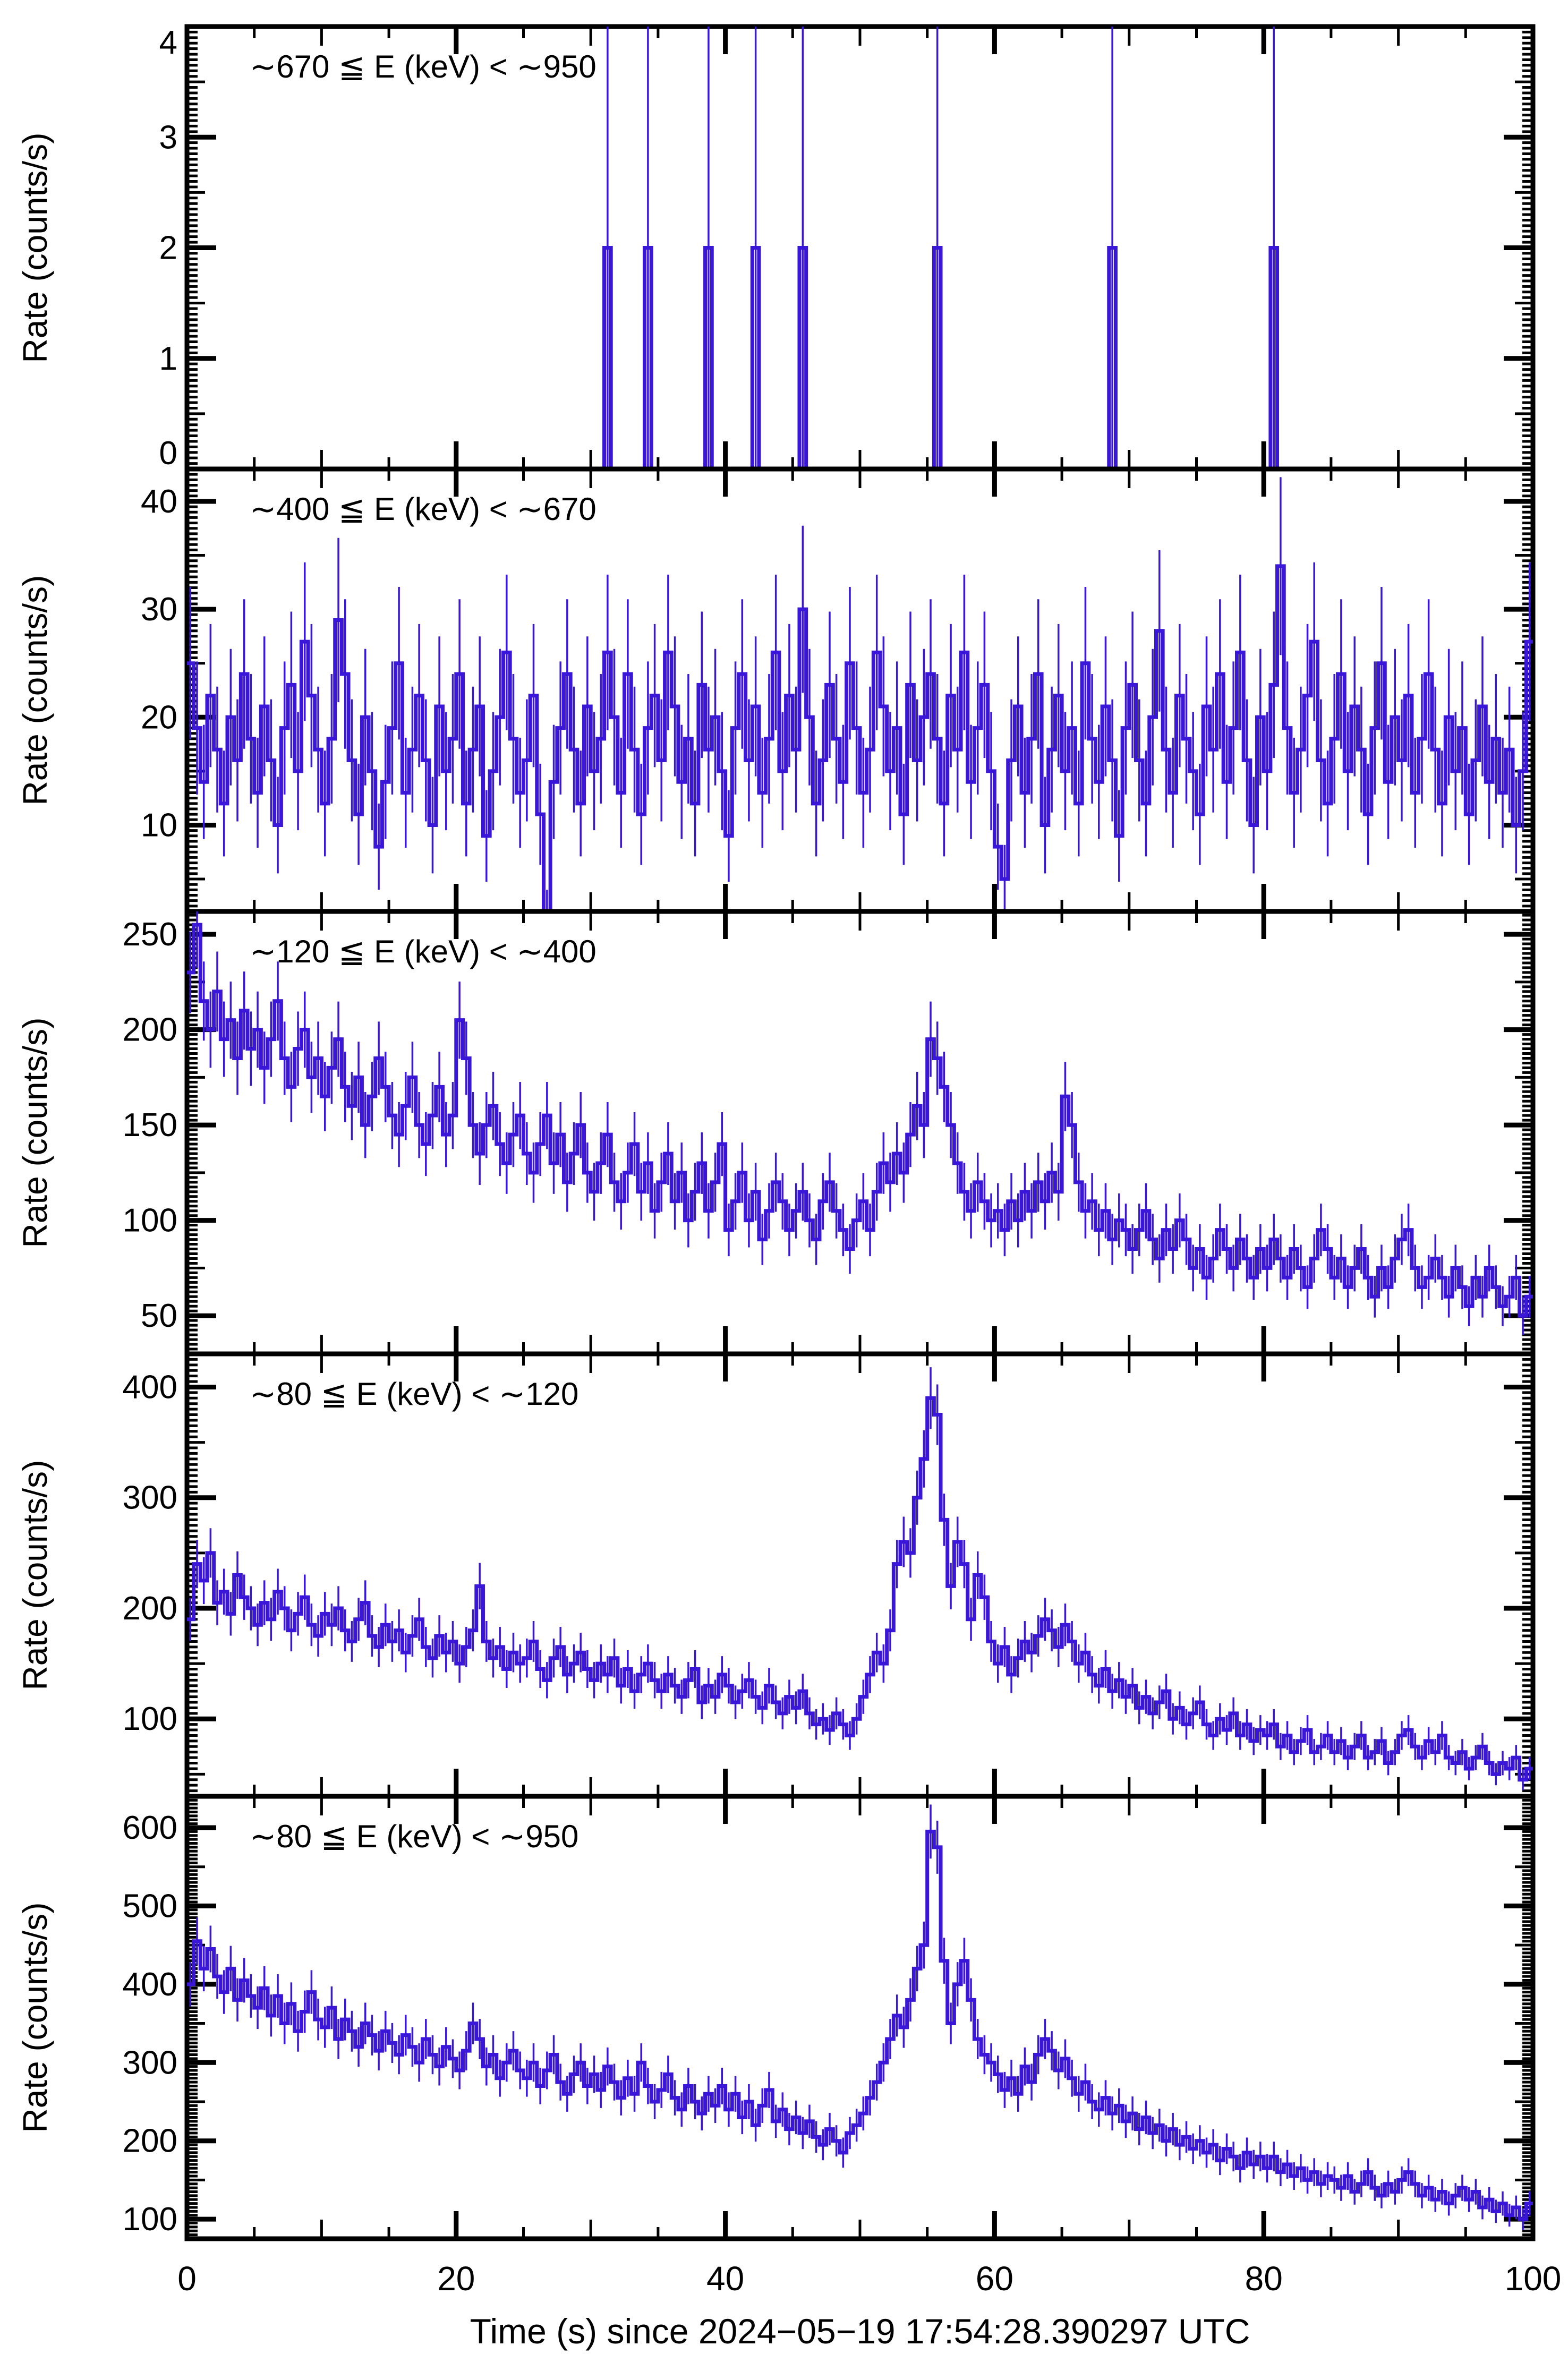 The image size is (1568, 2354). What do you see at coordinates (168, 358) in the screenshot?
I see `y-tick-label: 1` at bounding box center [168, 358].